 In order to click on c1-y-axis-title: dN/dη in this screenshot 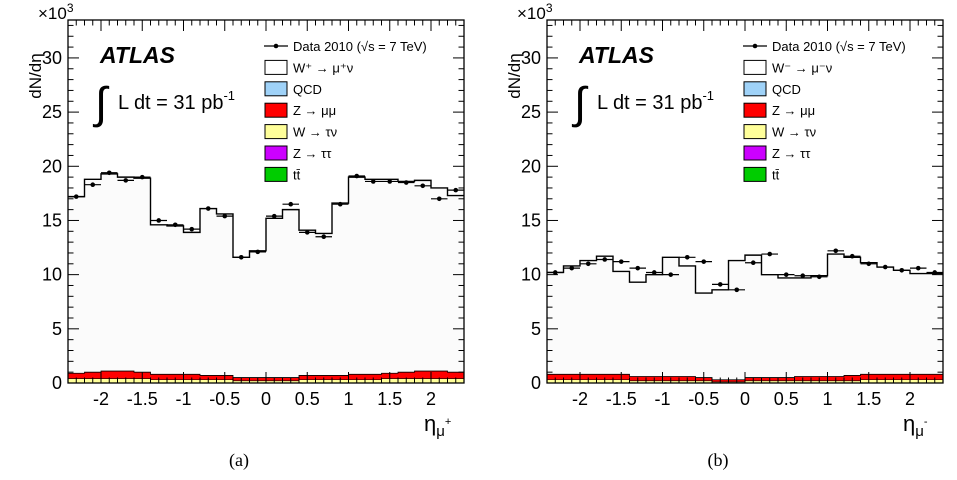, I will do `click(514, 75)`.